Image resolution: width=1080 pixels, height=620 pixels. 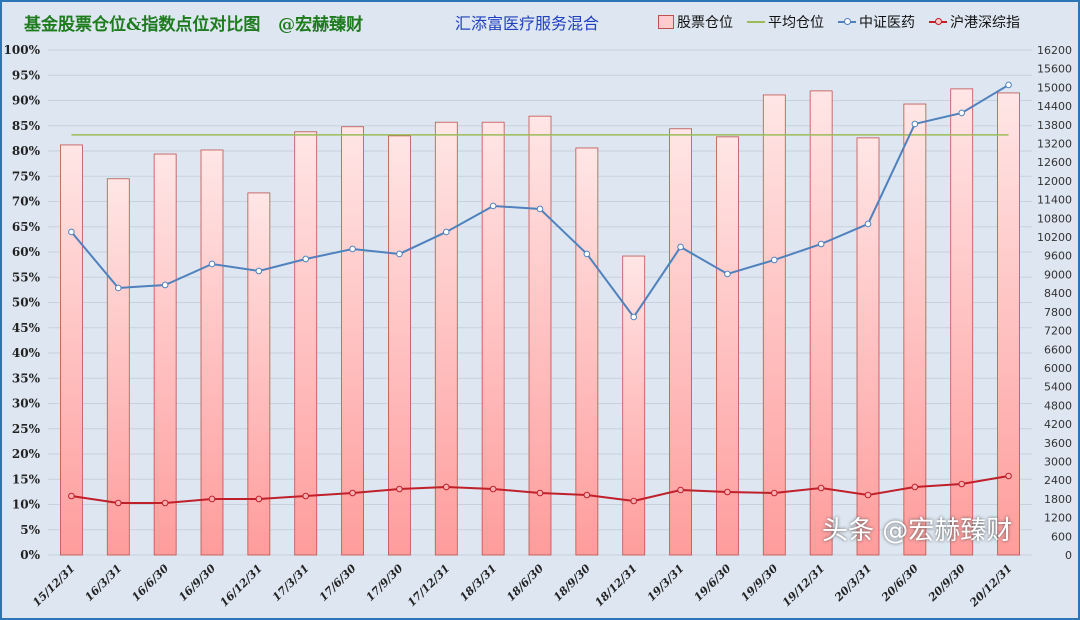 I want to click on legend: 股票仓位 平均仓位 中证医药 沪港深综指, so click(x=839, y=22).